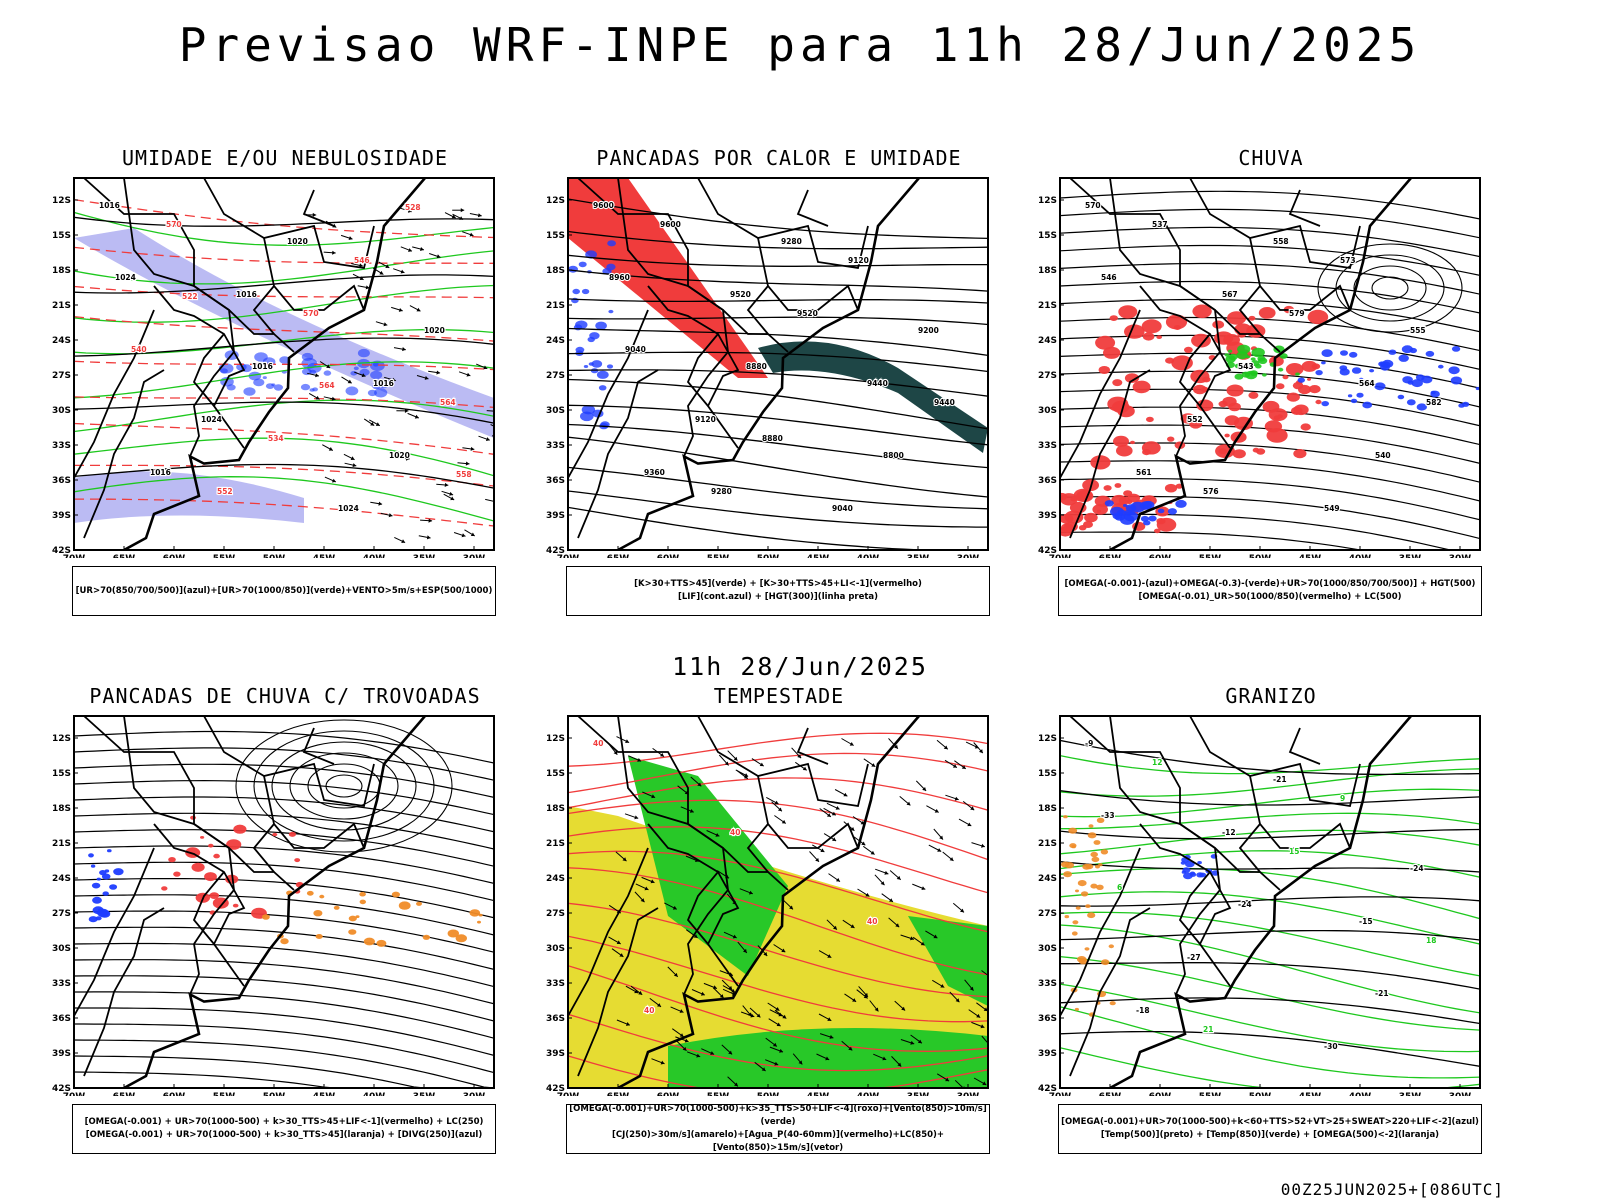  What do you see at coordinates (1108, 815) in the screenshot?
I see `contour-label: -33` at bounding box center [1108, 815].